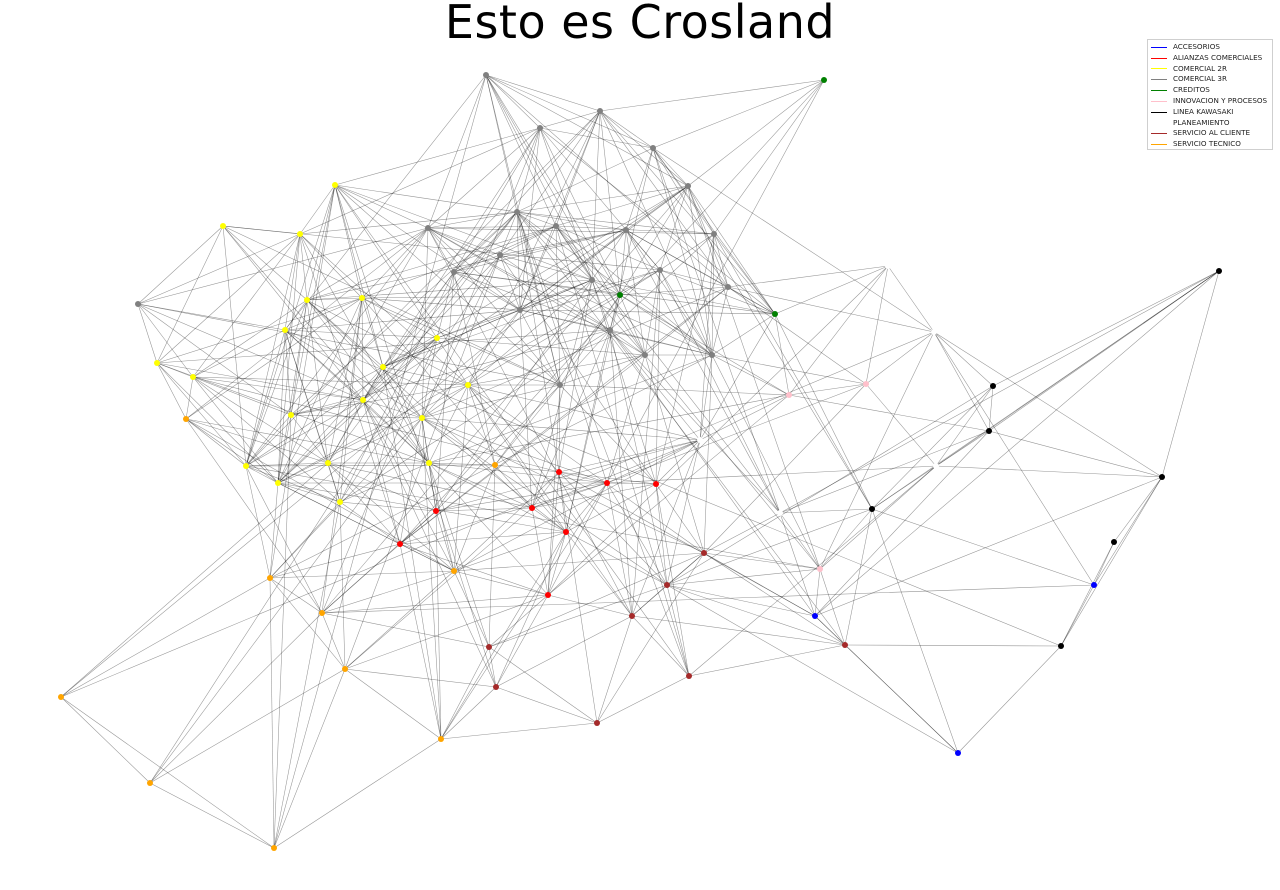 The height and width of the screenshot is (890, 1280). What do you see at coordinates (489, 647) in the screenshot?
I see `node-servicio-al-cliente` at bounding box center [489, 647].